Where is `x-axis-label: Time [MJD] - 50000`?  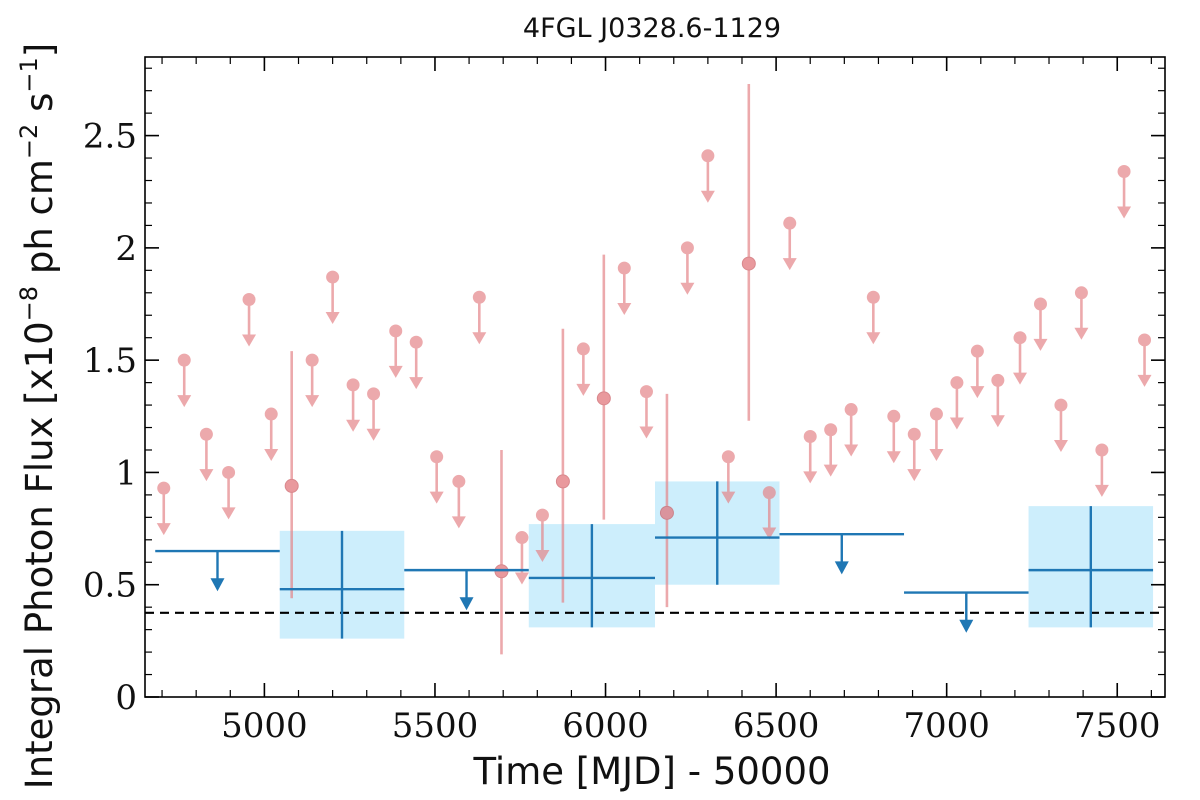 x-axis-label: Time [MJD] - 50000 is located at coordinates (651, 771).